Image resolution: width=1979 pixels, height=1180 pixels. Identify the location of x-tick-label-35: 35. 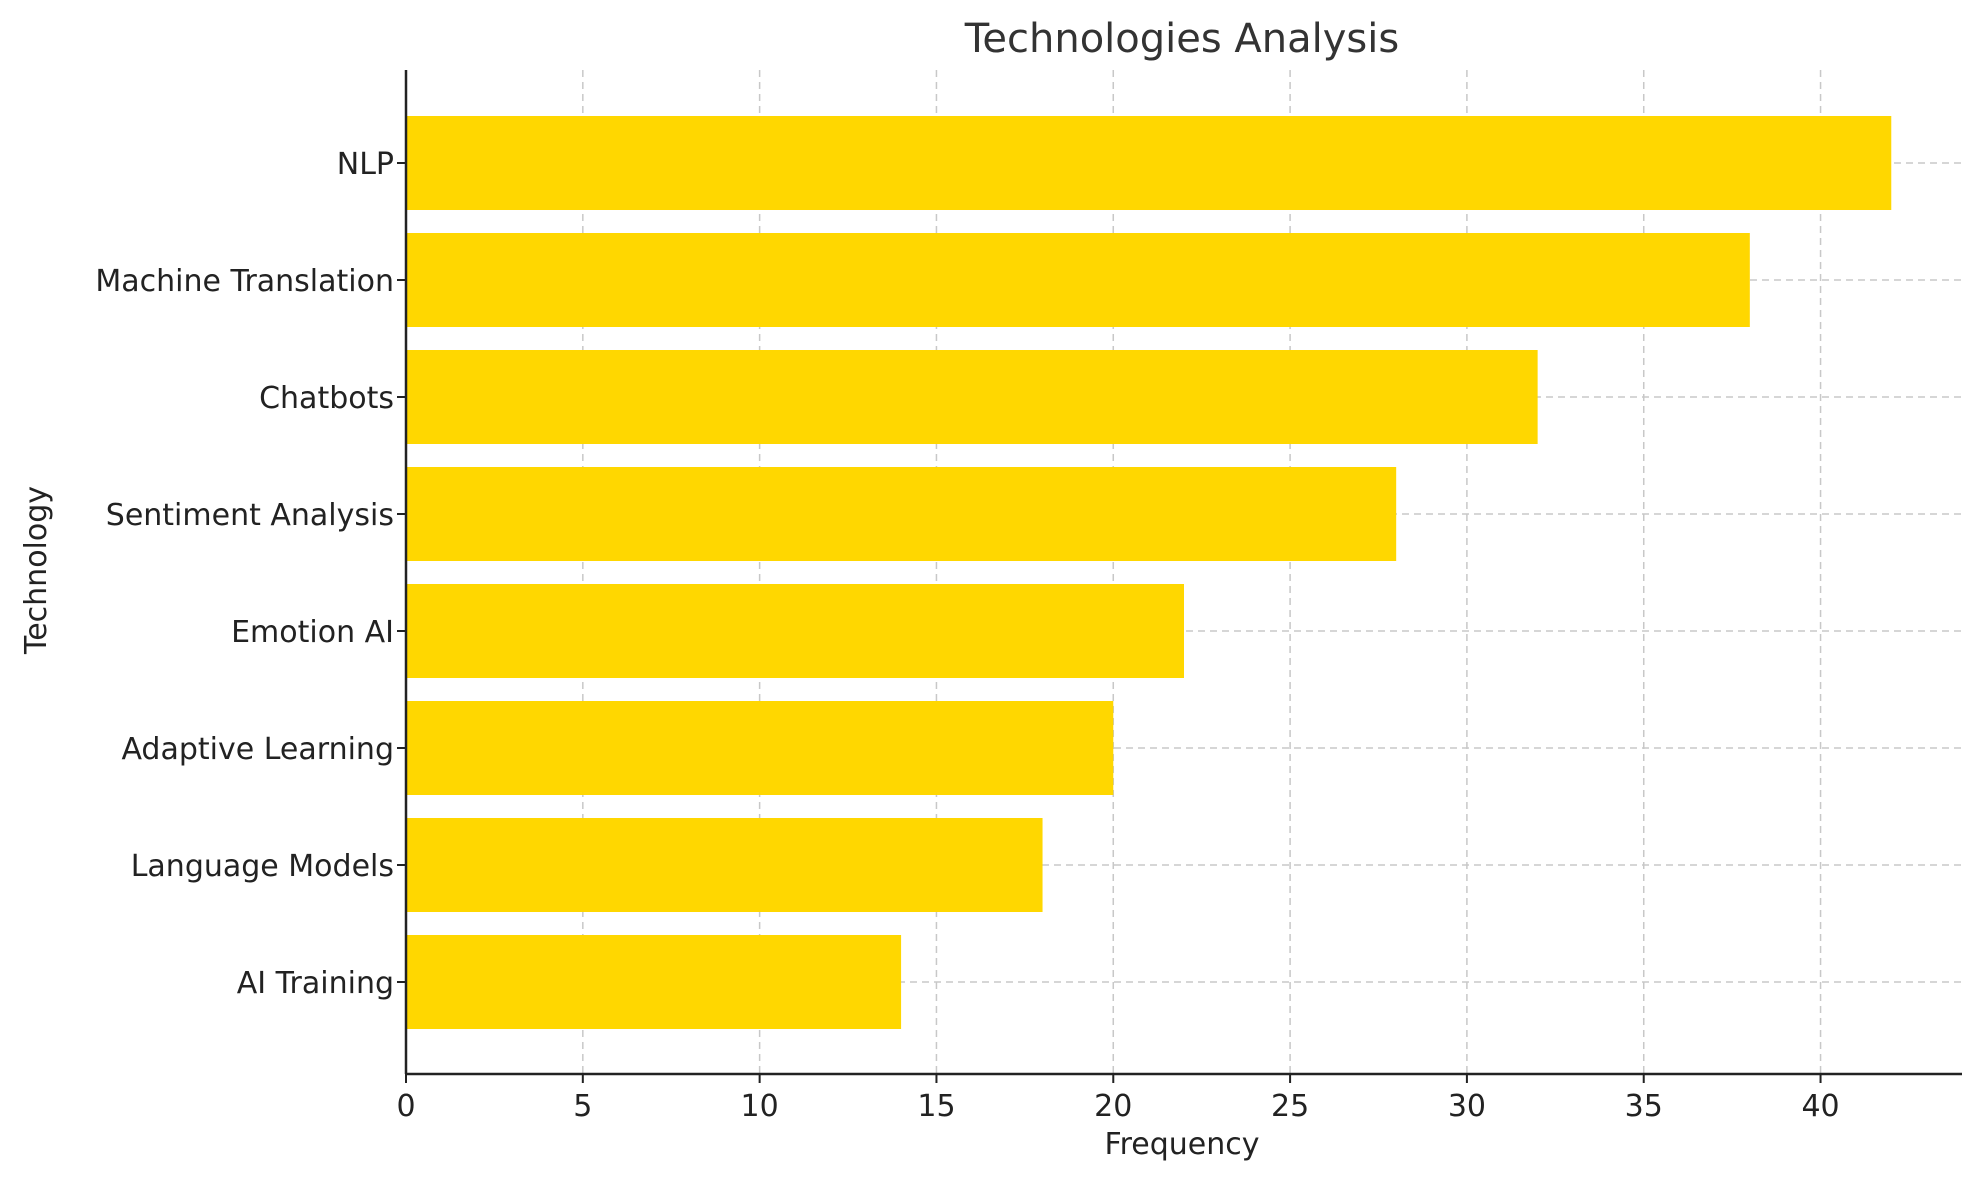
(1644, 1106).